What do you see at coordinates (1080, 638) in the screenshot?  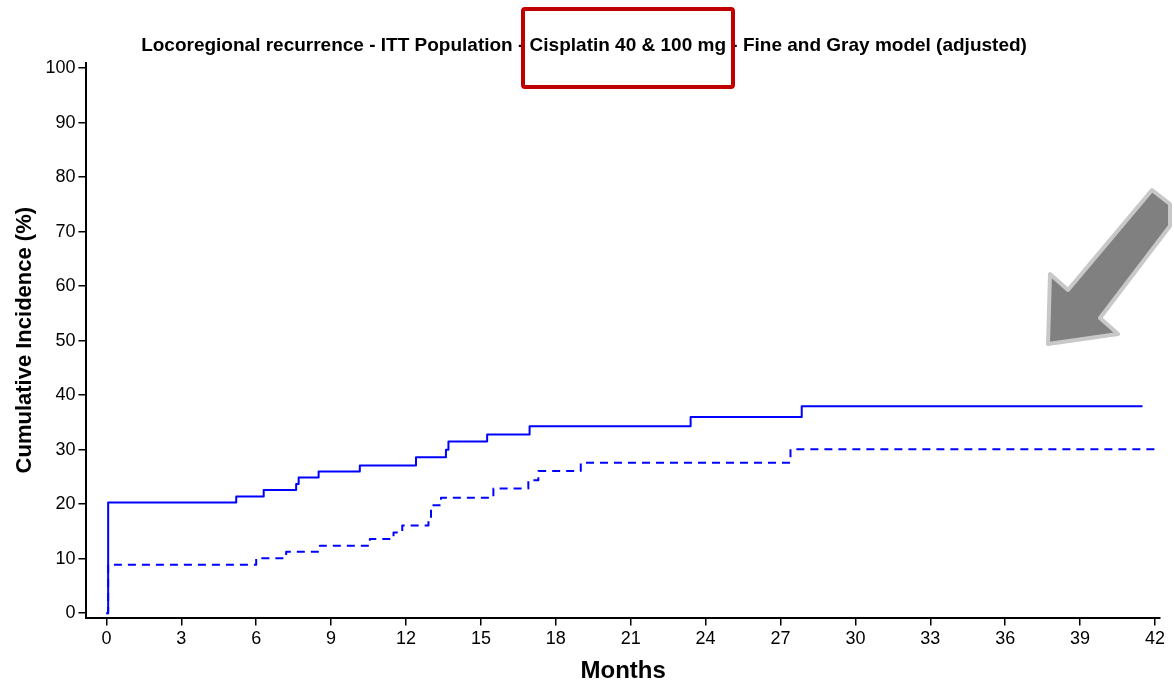 I see `x-tick-label: 39` at bounding box center [1080, 638].